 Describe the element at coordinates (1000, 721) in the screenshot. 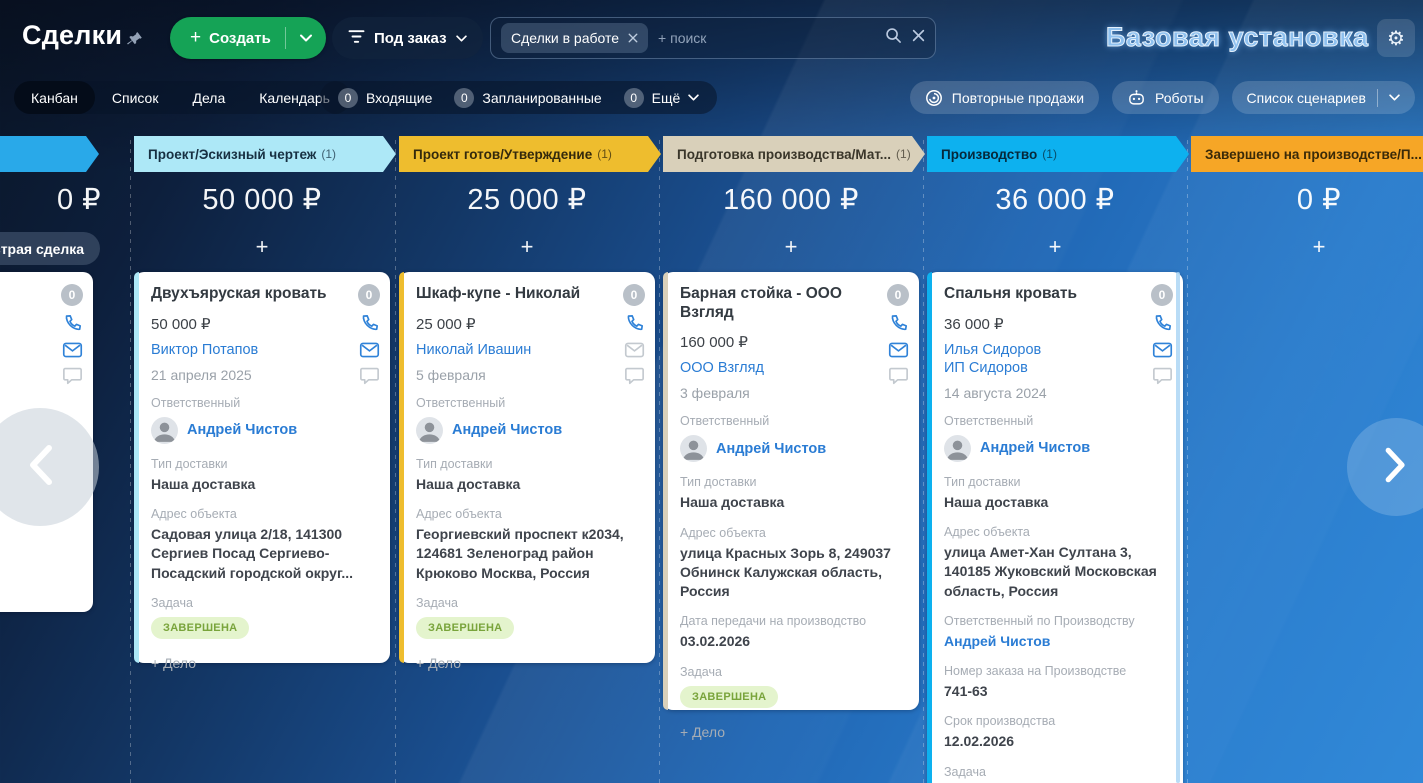

I see `field-label: Срок производства` at that location.